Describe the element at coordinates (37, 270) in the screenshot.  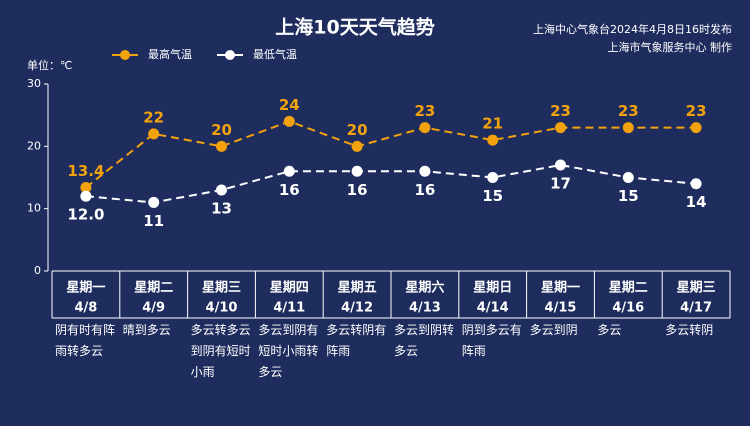
I see `y-tick-label: 0` at that location.